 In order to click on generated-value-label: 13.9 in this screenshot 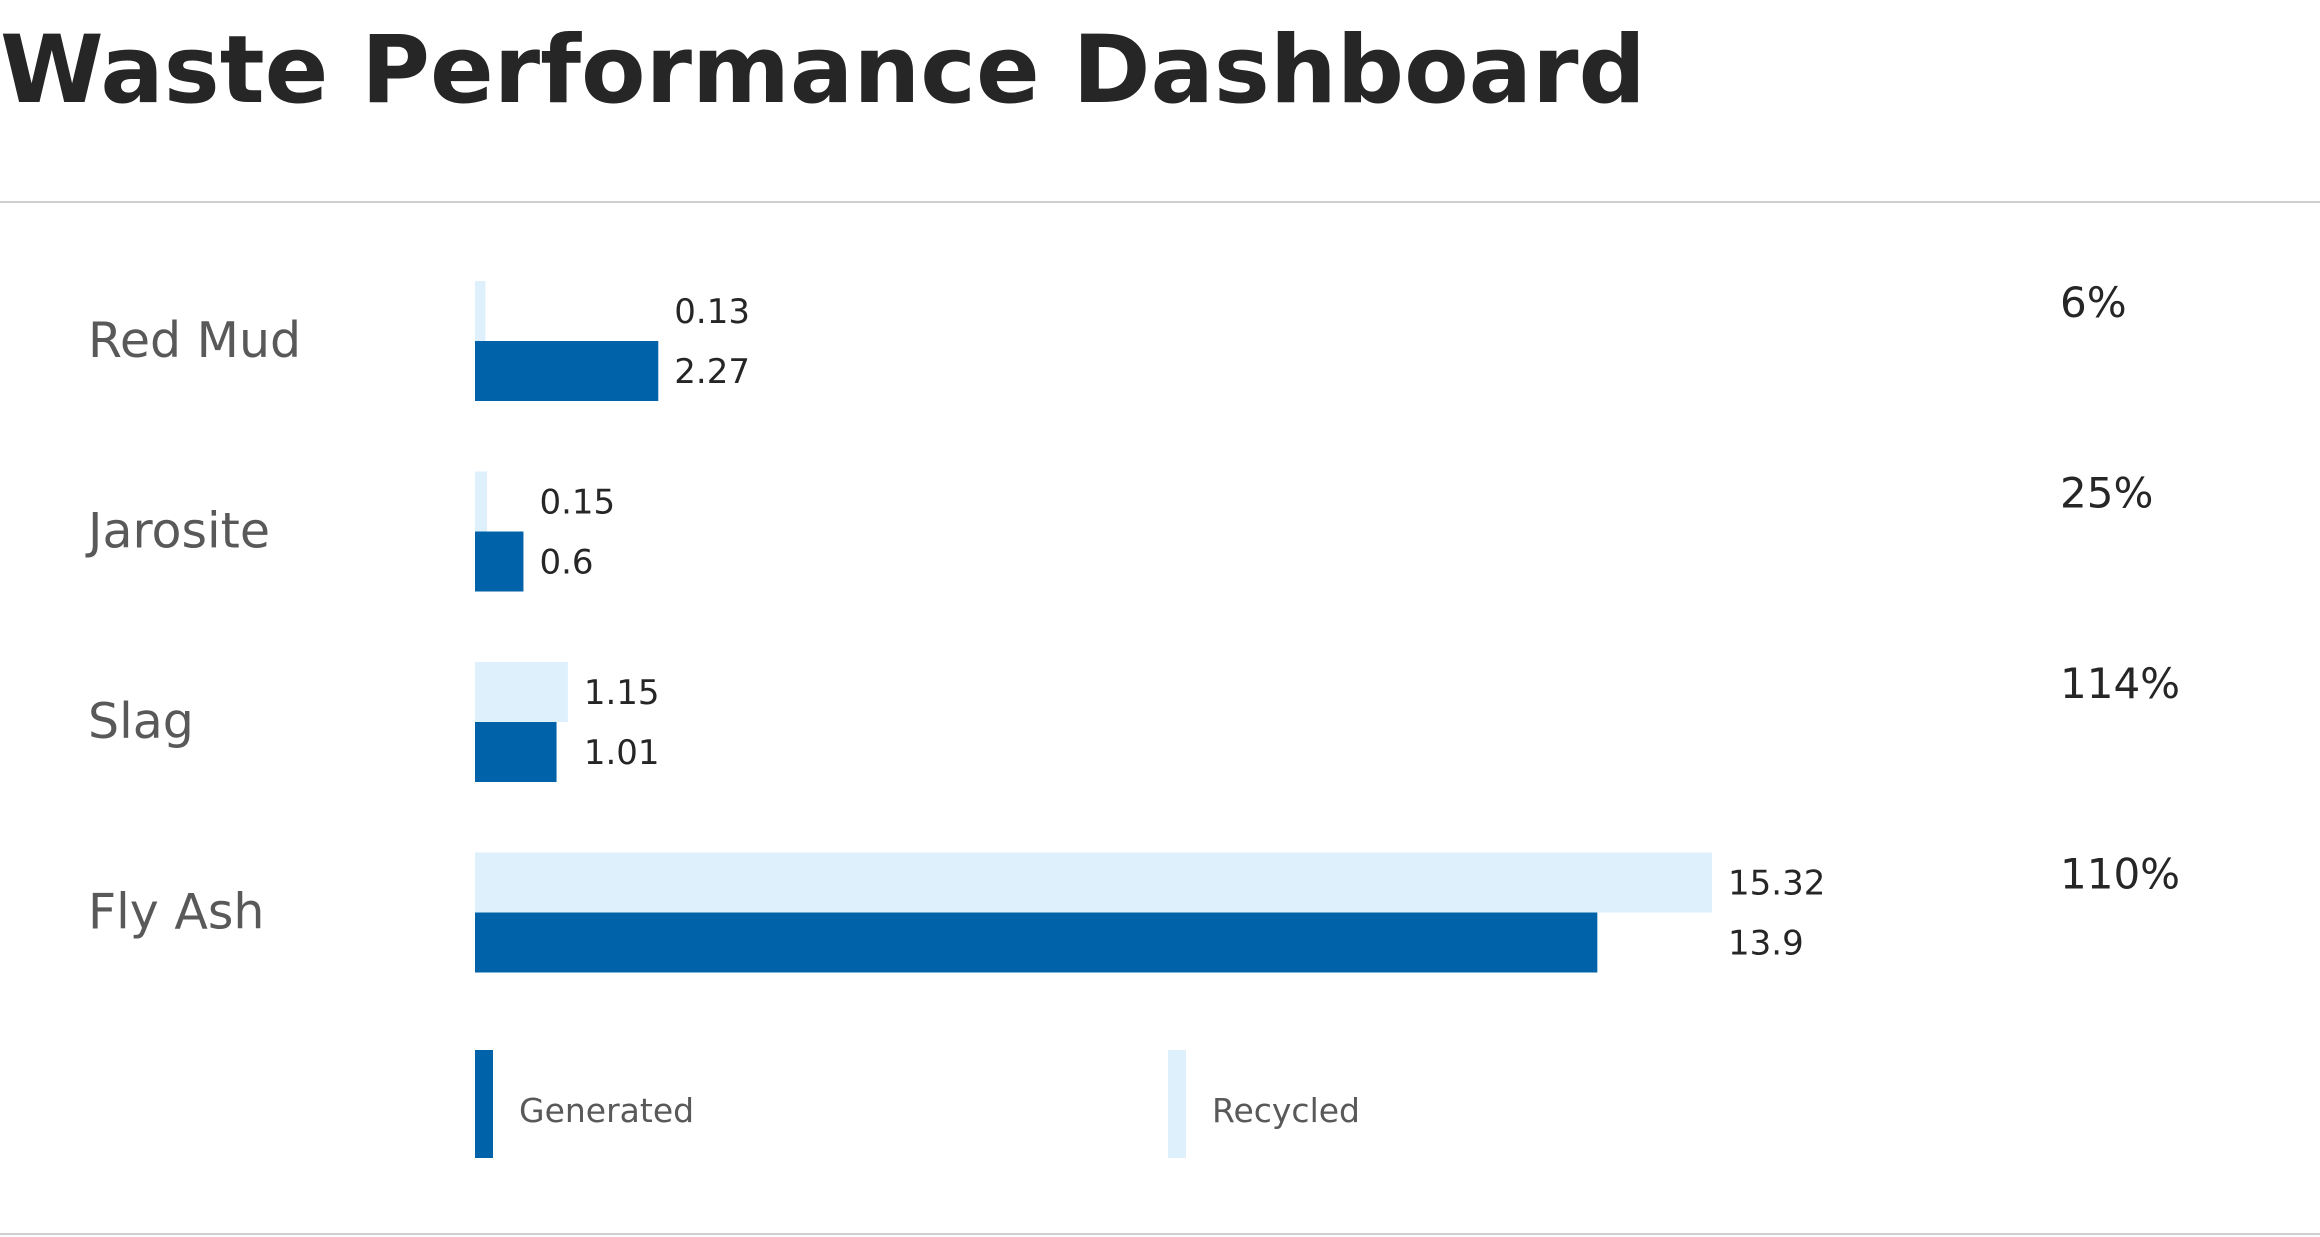, I will do `click(1766, 944)`.